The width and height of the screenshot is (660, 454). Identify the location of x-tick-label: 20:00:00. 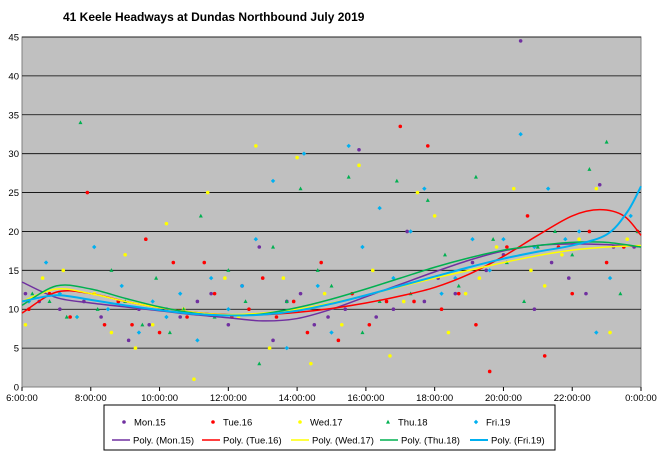
(503, 398).